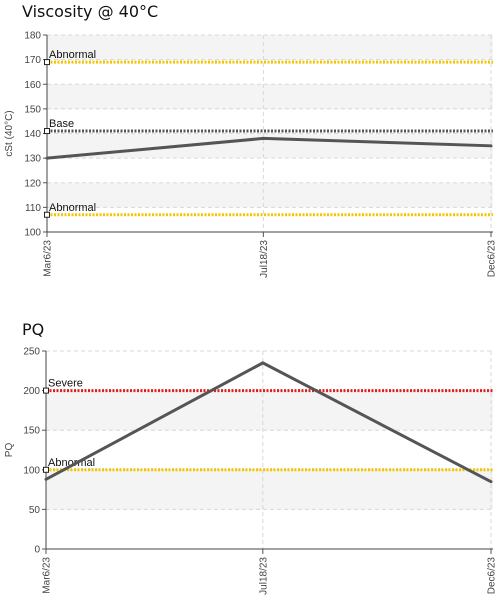  Describe the element at coordinates (31, 391) in the screenshot. I see `y-tick-label: 200` at that location.